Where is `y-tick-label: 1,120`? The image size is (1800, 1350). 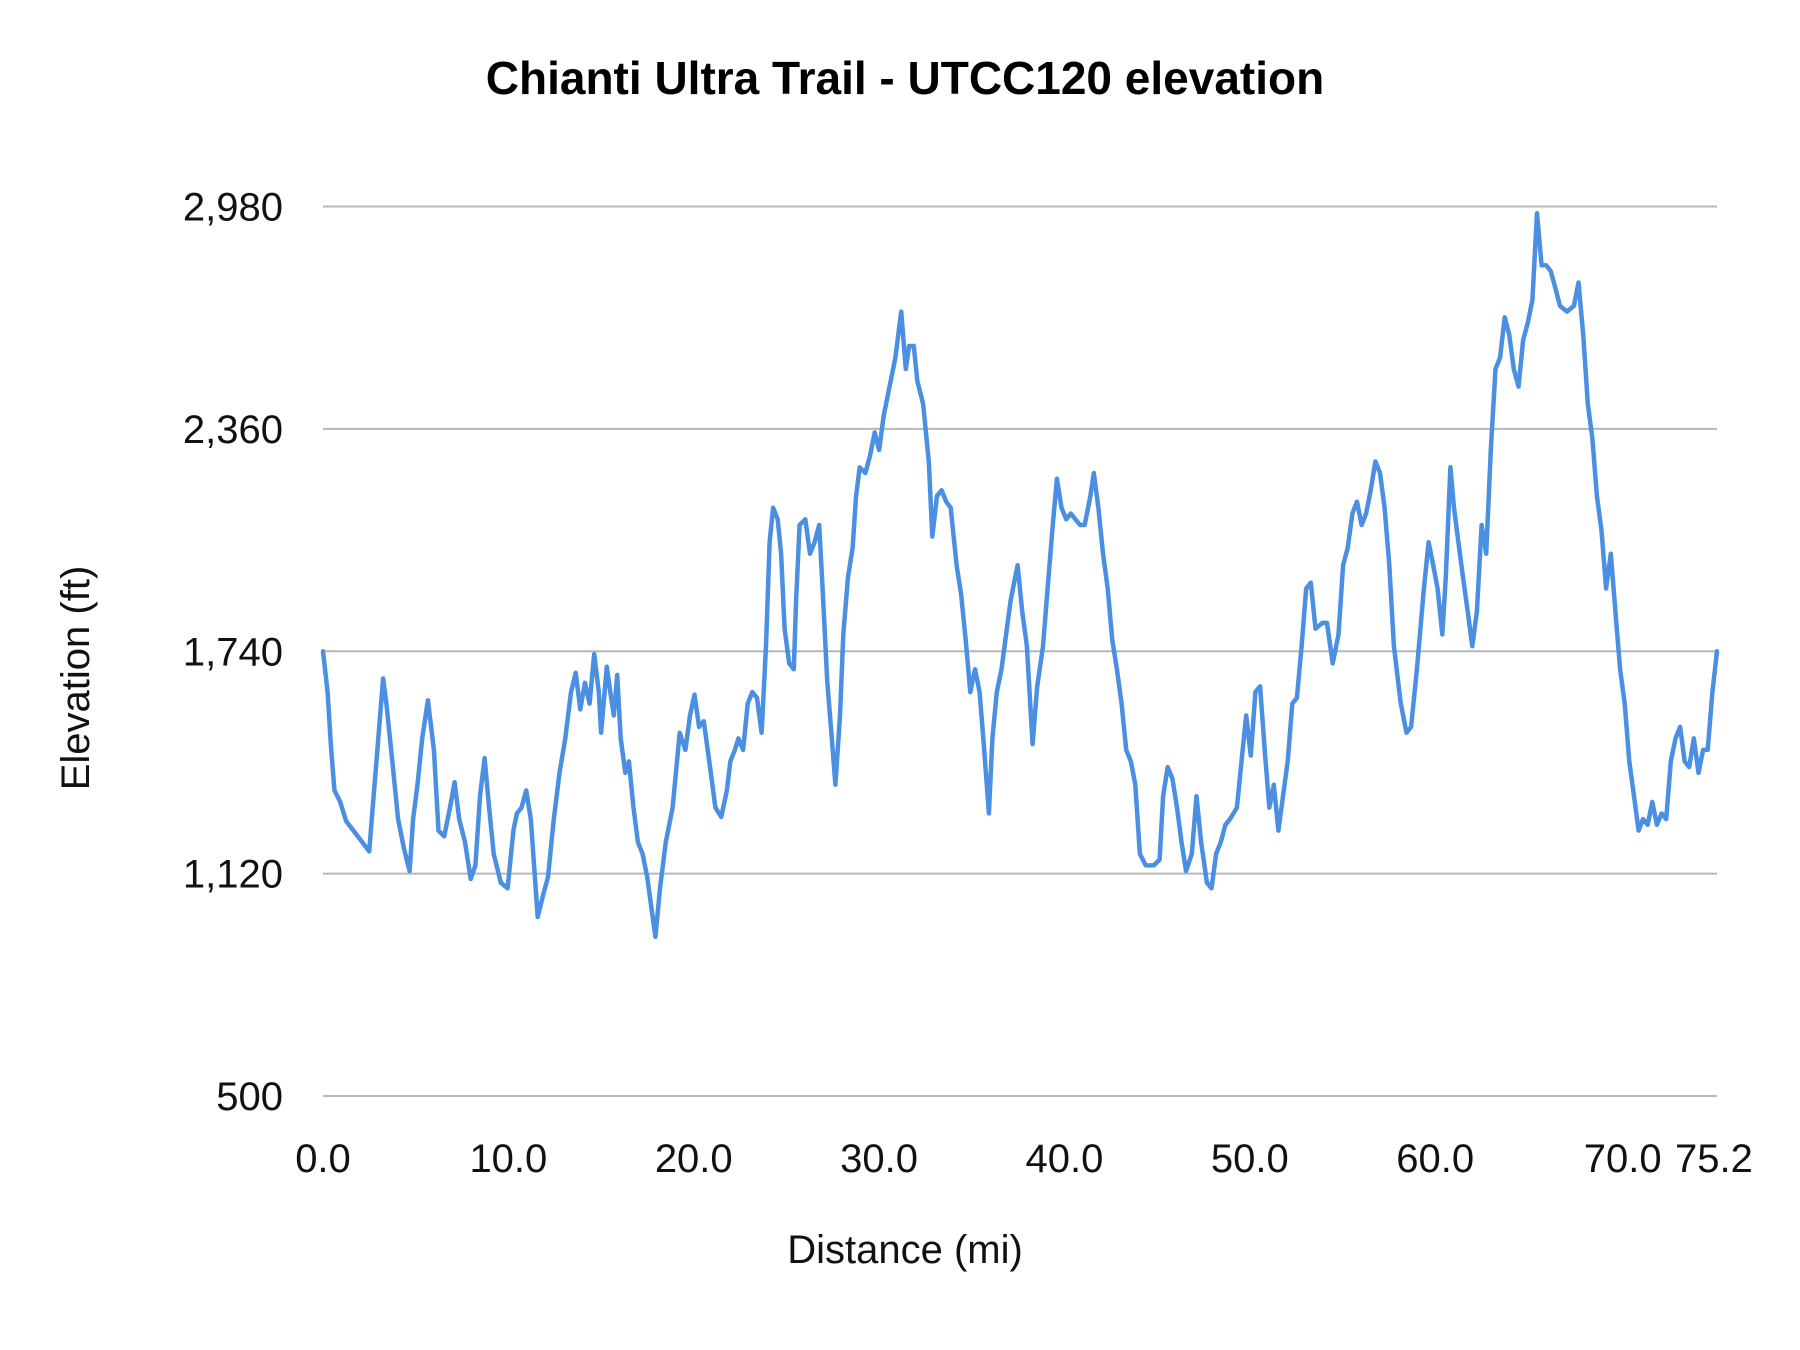 y-tick-label: 1,120 is located at coordinates (233, 875).